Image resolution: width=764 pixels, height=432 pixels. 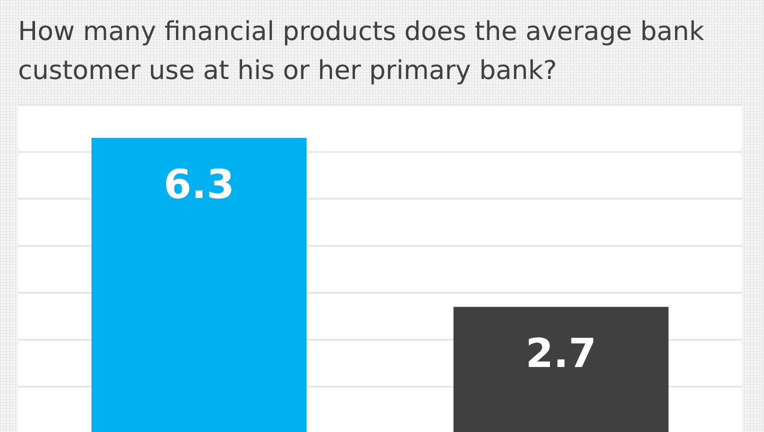 I want to click on data-label: 6.3, so click(x=199, y=185).